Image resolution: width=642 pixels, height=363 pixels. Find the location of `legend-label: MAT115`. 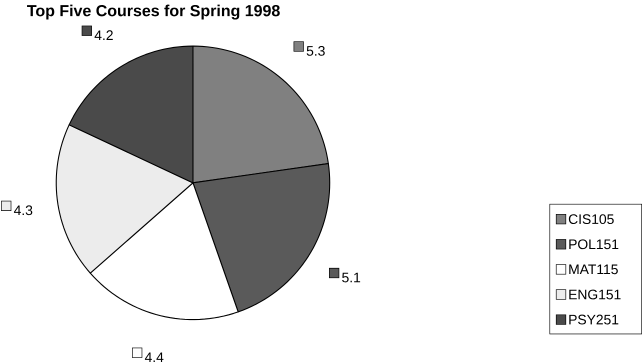

legend-label: MAT115 is located at coordinates (593, 269).